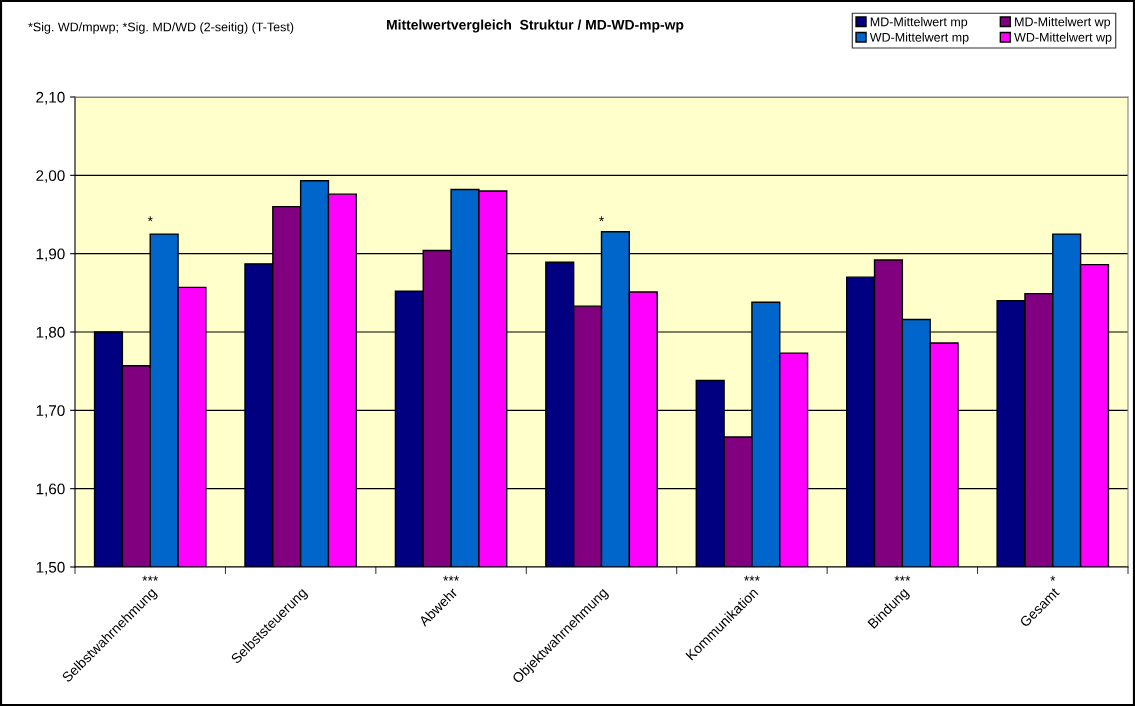 Image resolution: width=1135 pixels, height=706 pixels. What do you see at coordinates (161, 28) in the screenshot?
I see `text: *Sig. WD/mpwp; *Sig. MD/WD (2-seitig) (T-Test)` at bounding box center [161, 28].